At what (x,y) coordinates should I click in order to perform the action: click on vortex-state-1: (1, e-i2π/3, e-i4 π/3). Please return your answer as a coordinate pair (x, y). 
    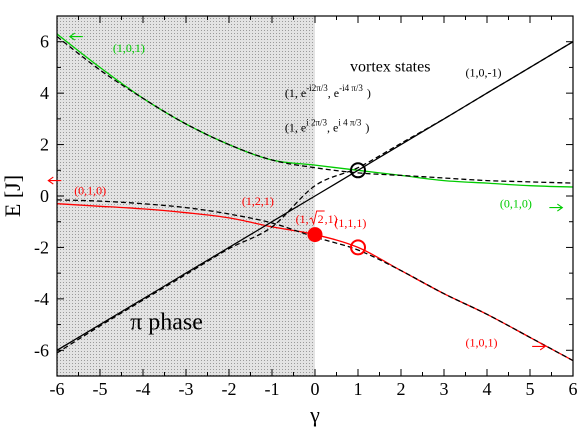
    Looking at the image, I should click on (328, 91).